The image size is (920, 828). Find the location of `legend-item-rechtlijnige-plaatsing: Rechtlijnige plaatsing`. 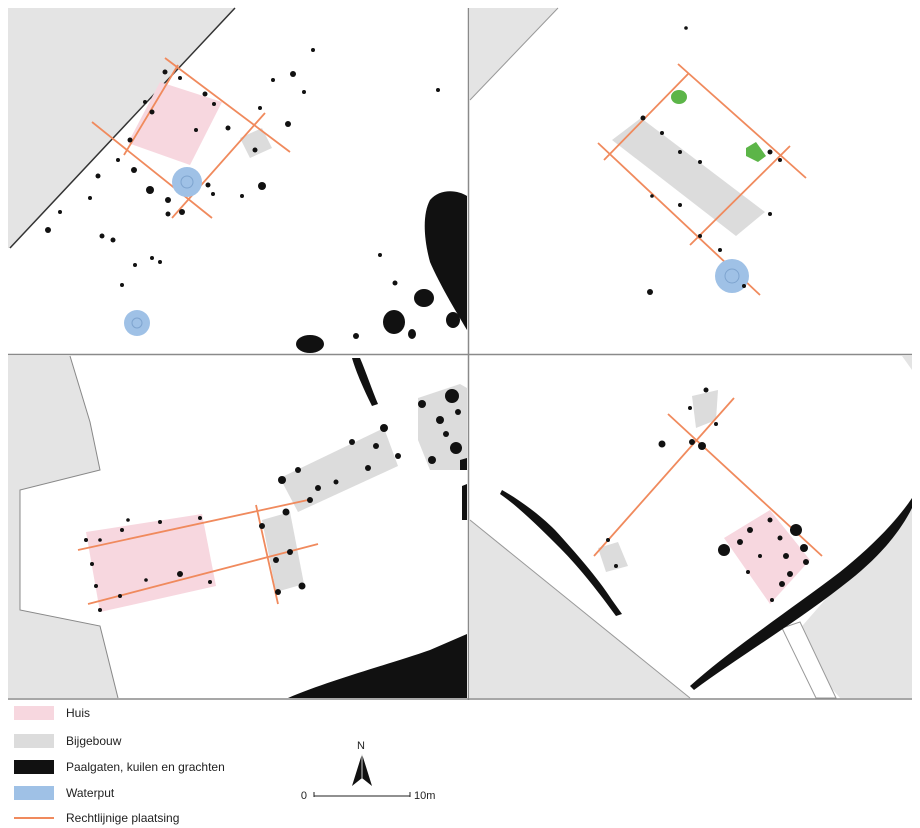

legend-item-rechtlijnige-plaatsing: Rechtlijnige plaatsing is located at coordinates (96, 818).